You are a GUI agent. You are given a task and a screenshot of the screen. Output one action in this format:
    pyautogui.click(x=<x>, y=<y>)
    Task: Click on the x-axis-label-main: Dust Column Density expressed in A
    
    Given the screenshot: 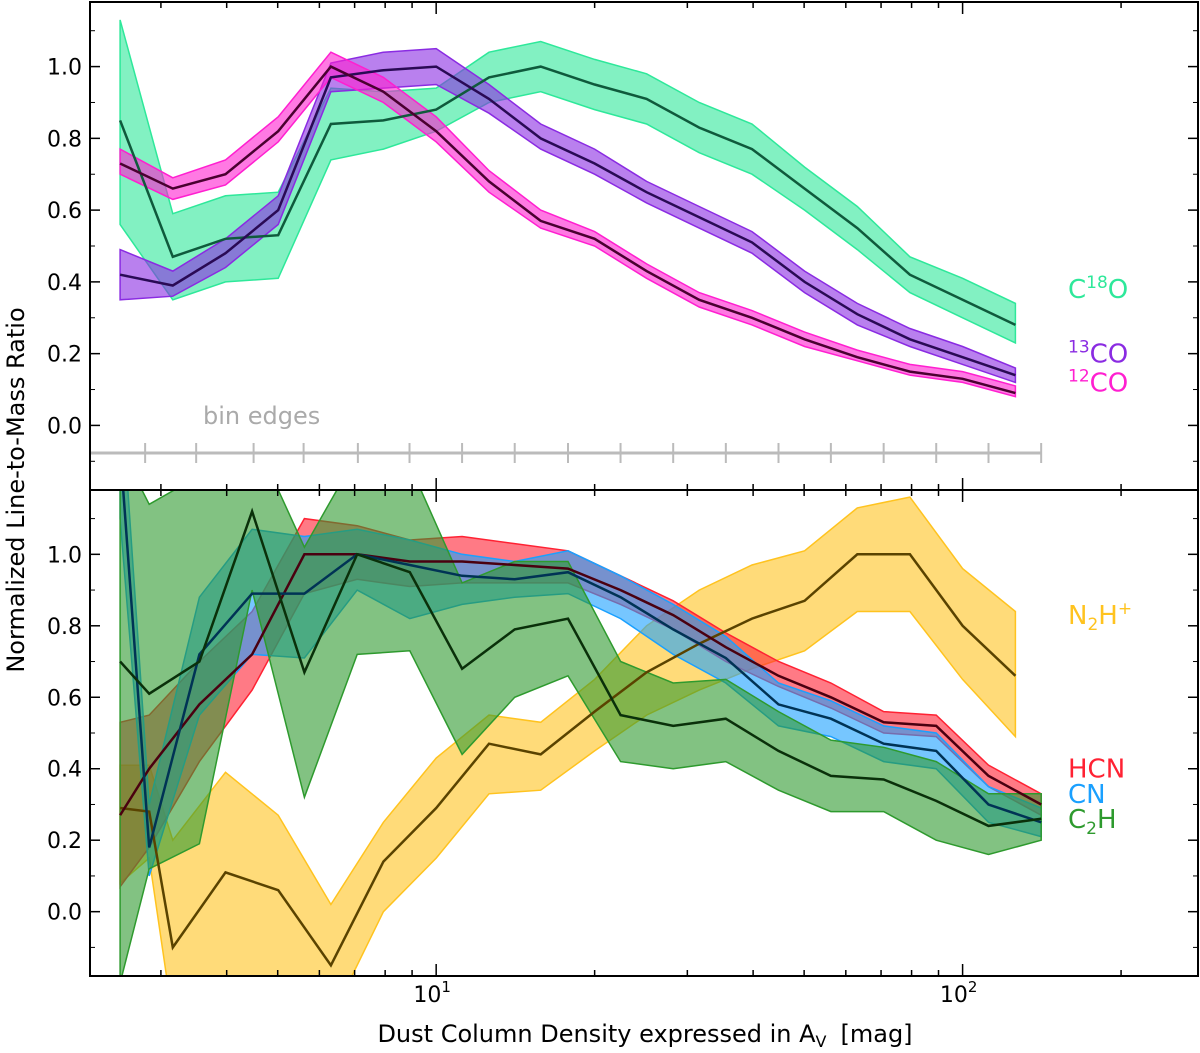 What is the action you would take?
    pyautogui.click(x=596, y=1034)
    